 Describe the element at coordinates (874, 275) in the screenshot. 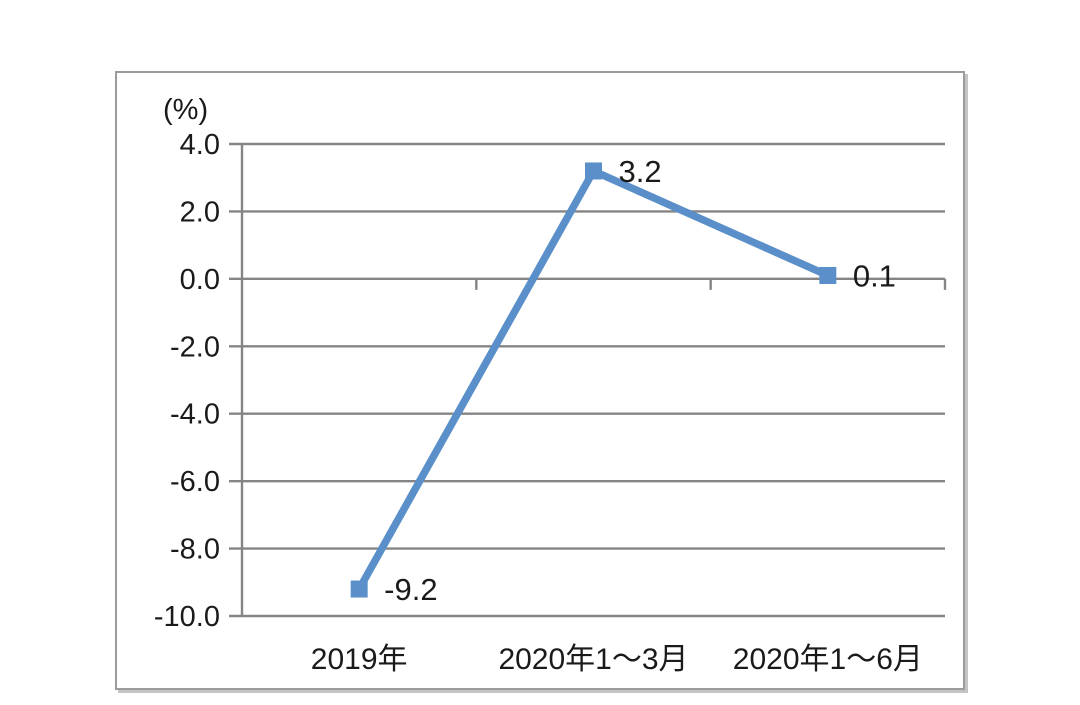

I see `data-label: 0.1` at that location.